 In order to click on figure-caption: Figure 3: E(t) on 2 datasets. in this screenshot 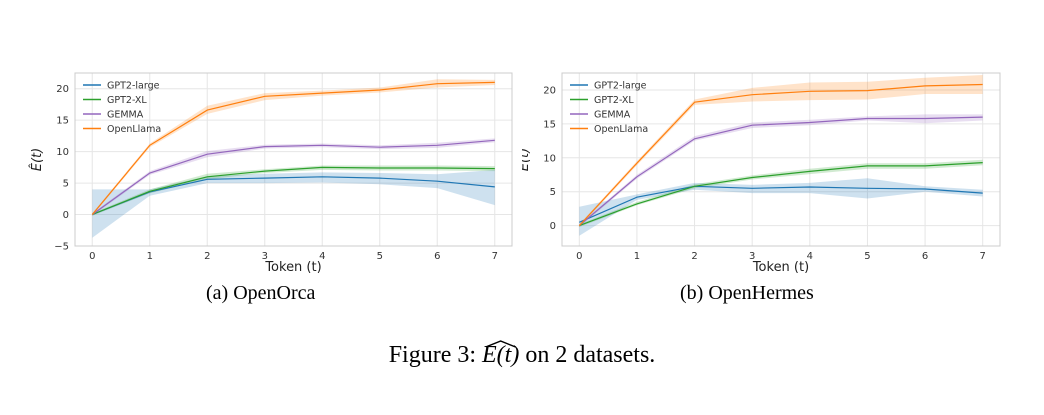, I will do `click(522, 354)`.